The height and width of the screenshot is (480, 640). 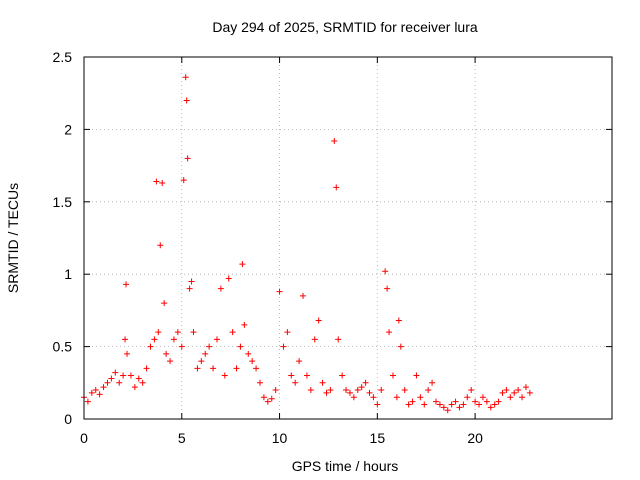 I want to click on x-tick-label: 15, so click(x=378, y=438).